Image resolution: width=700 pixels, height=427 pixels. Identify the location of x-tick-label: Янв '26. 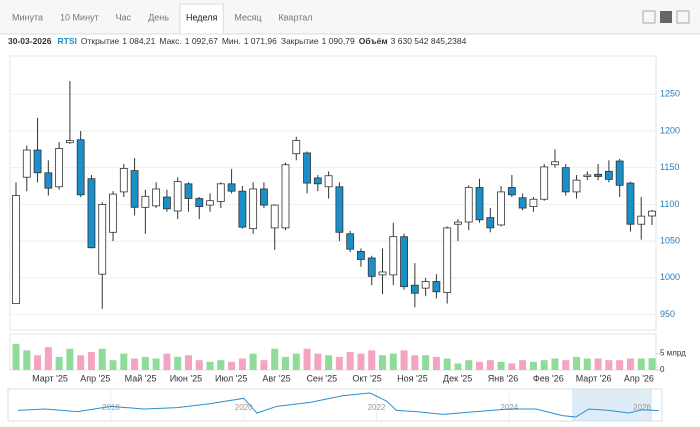
(503, 378).